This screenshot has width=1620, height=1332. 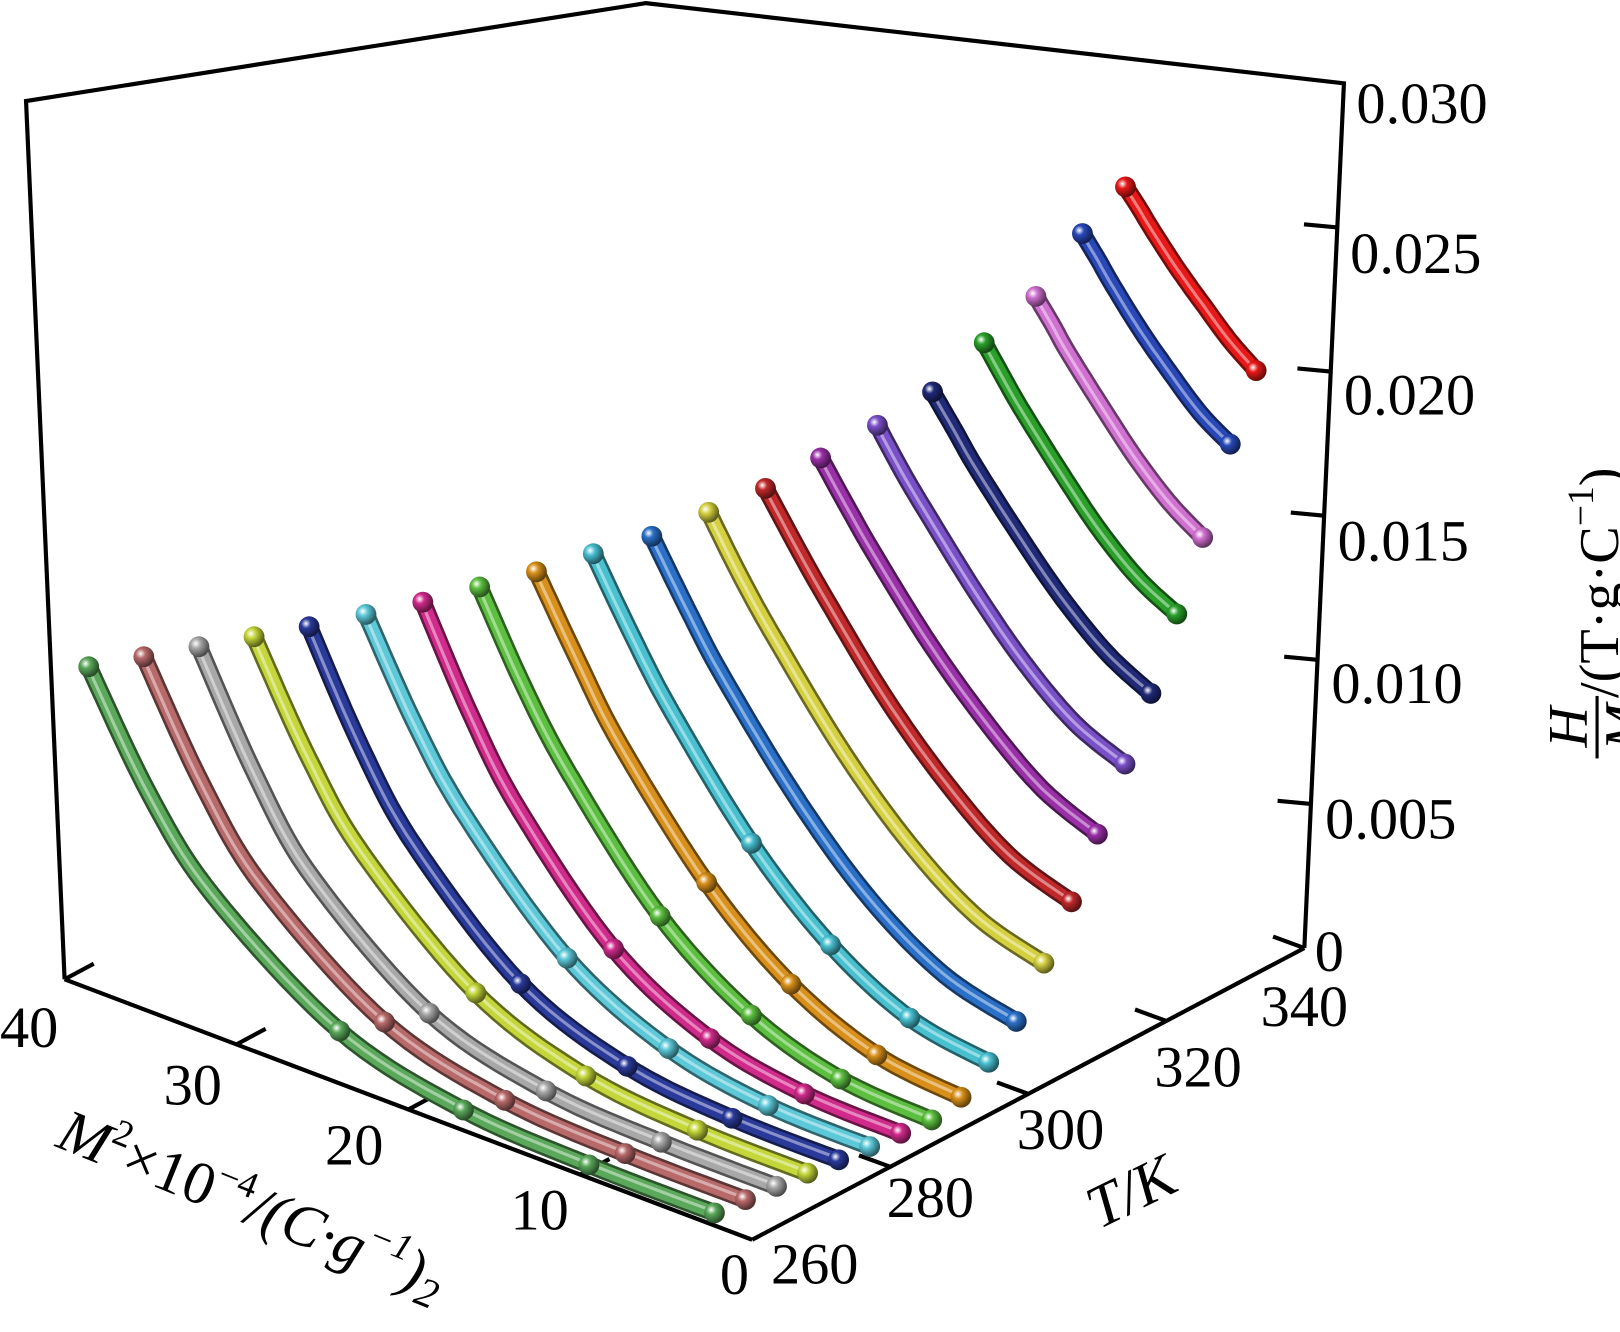 I want to click on series-T274, so click(x=530, y=905).